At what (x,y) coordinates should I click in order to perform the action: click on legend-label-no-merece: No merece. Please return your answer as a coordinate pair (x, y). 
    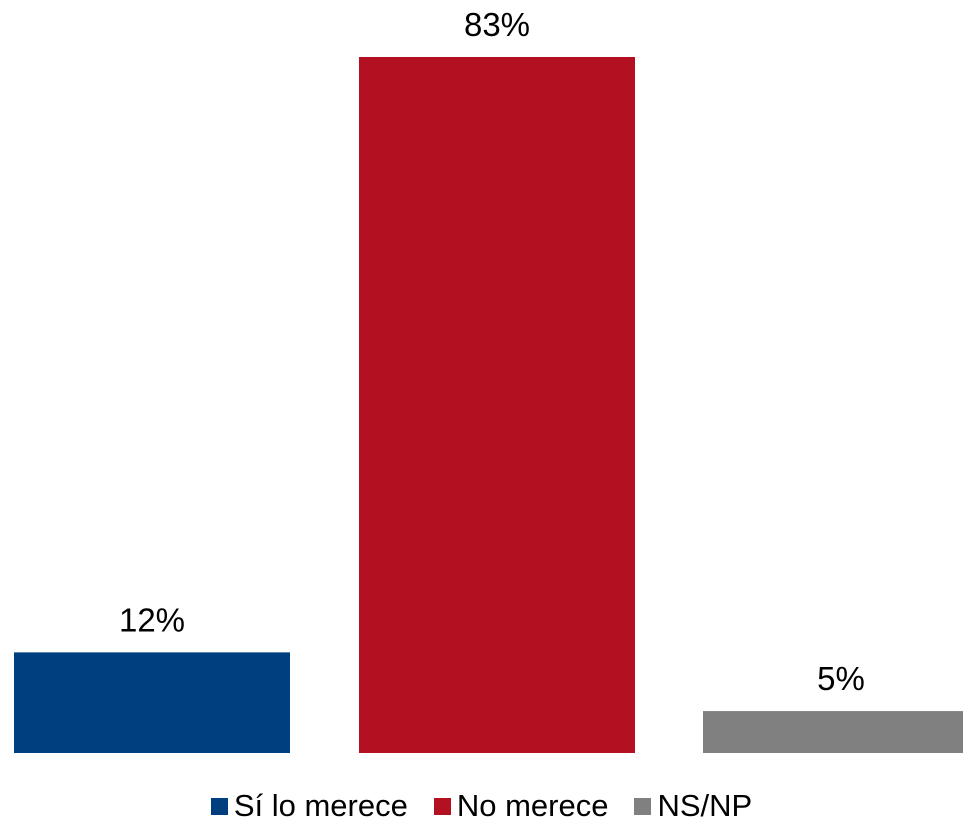
    Looking at the image, I should click on (532, 805).